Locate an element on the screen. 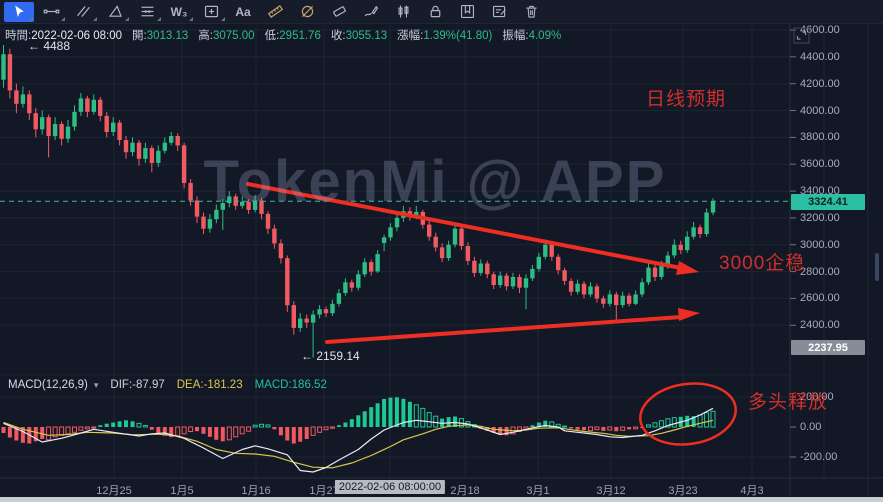 Image resolution: width=883 pixels, height=502 pixels. parallel-channel-icon is located at coordinates (83, 11).